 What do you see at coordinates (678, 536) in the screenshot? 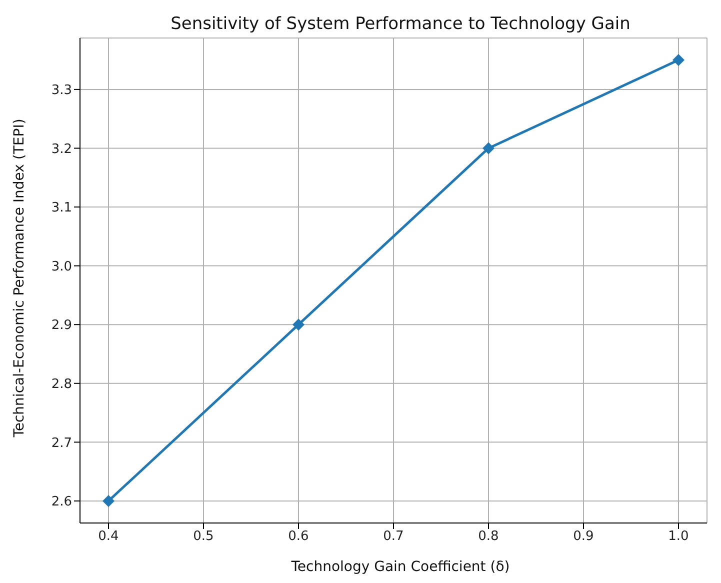
I see `x-tick-label: 1.0` at bounding box center [678, 536].